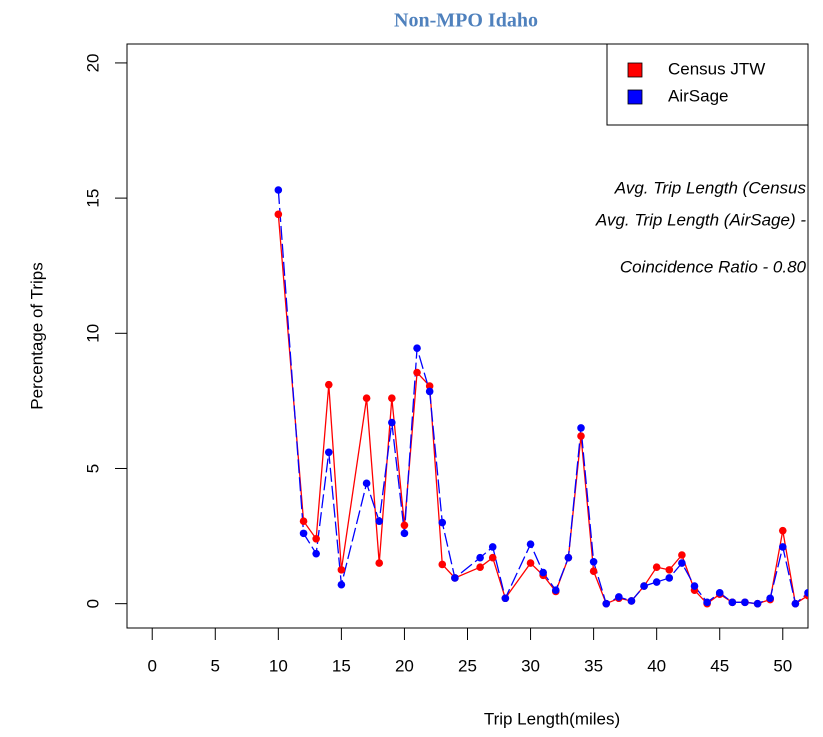 The height and width of the screenshot is (737, 823). I want to click on y-axis-label: Percentage of Trips, so click(36, 335).